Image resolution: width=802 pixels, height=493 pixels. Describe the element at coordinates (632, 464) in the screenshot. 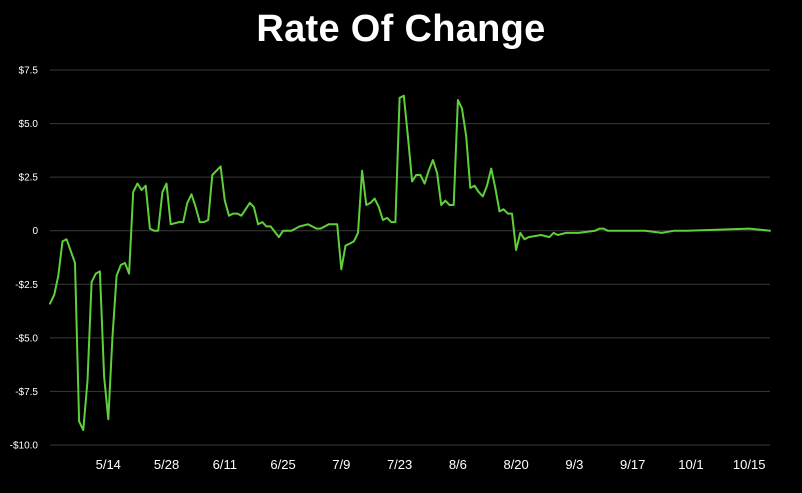

I see `x-tick-label: 9/17` at that location.